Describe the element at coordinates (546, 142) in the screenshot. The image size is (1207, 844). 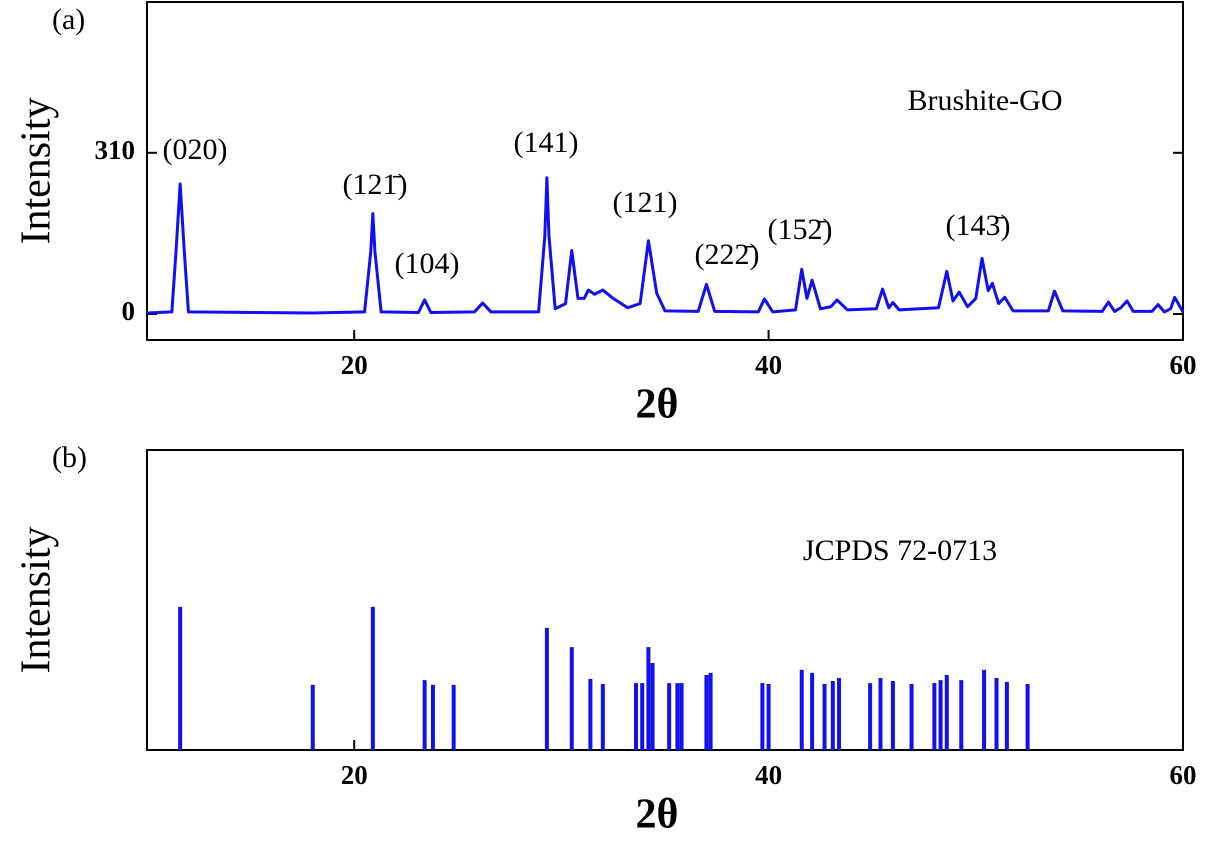
I see `peak-label: (141)` at that location.